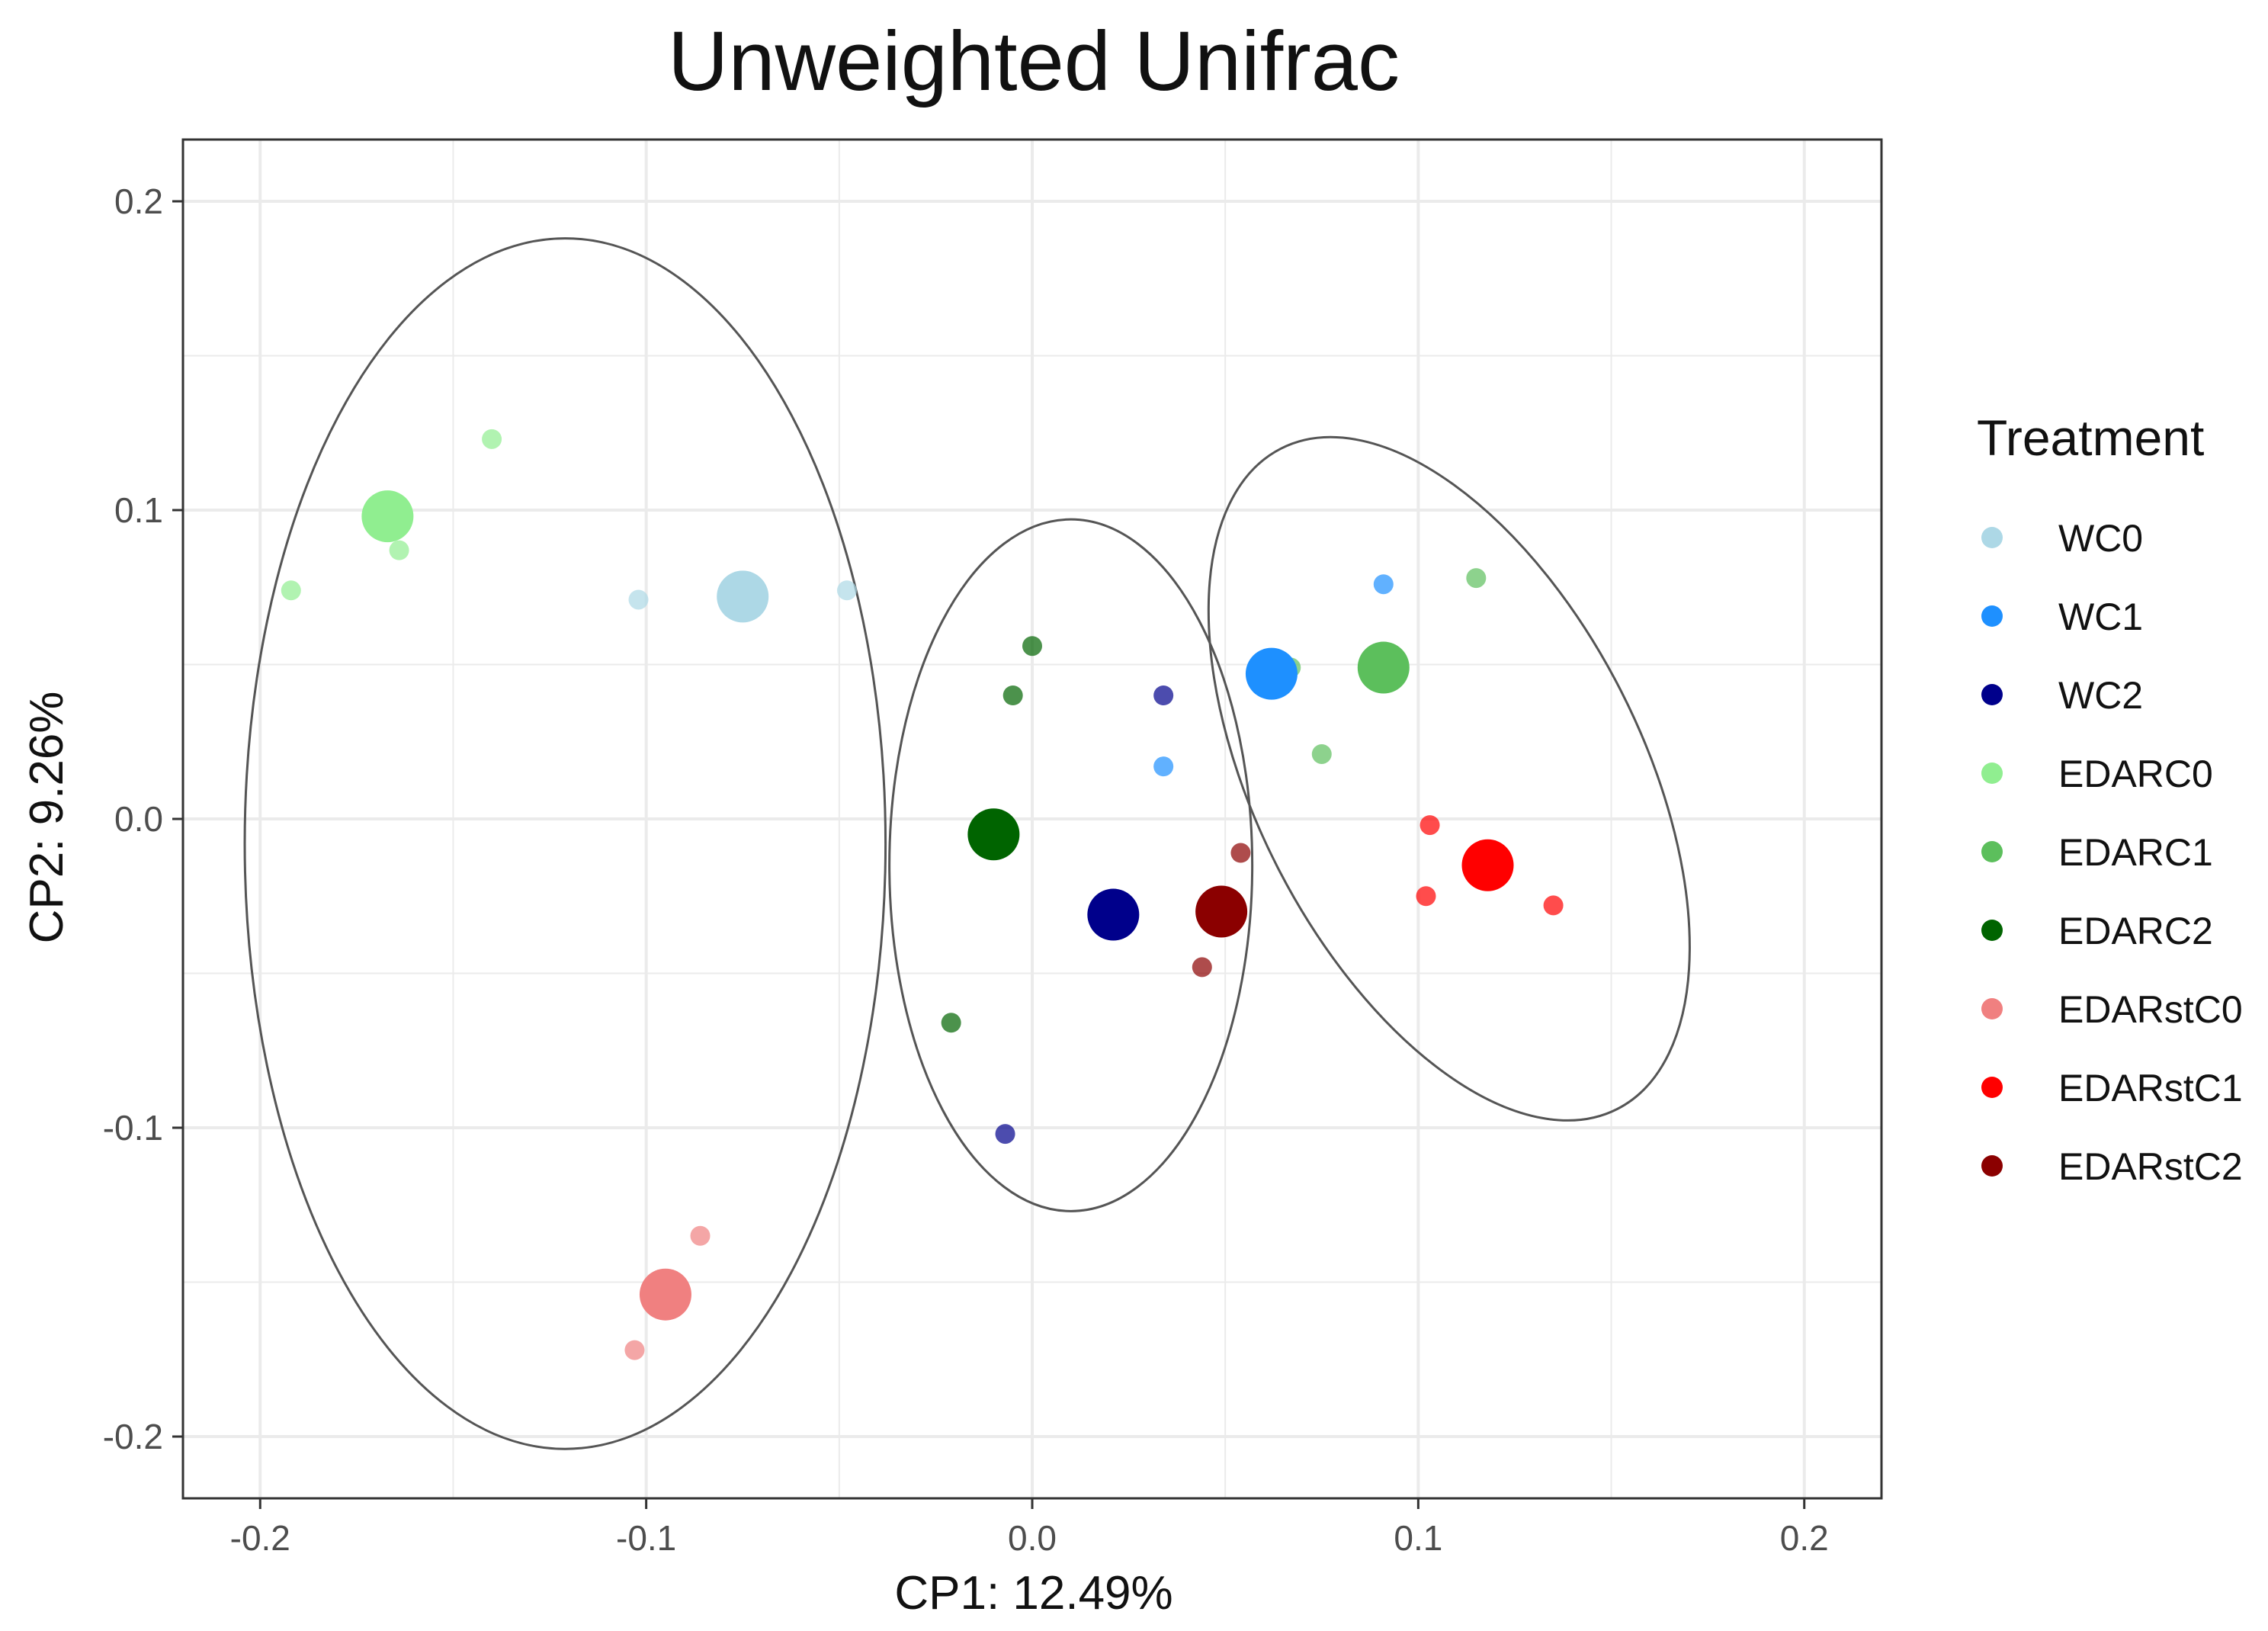 The height and width of the screenshot is (1631, 2268). I want to click on legend-item: EDARstC1, so click(2112, 1088).